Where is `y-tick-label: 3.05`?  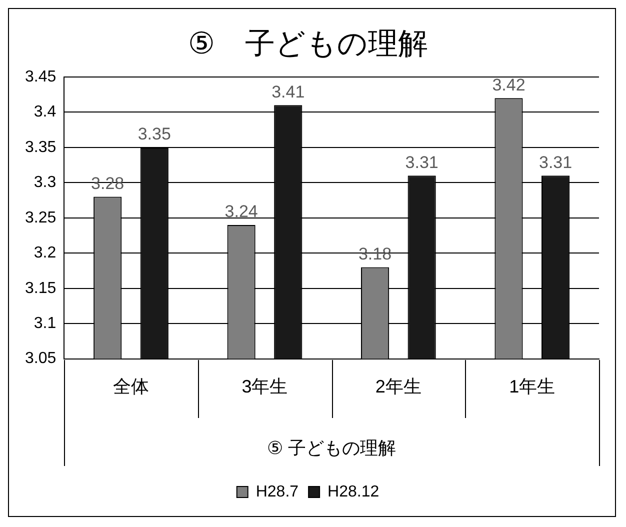 y-tick-label: 3.05 is located at coordinates (40, 359).